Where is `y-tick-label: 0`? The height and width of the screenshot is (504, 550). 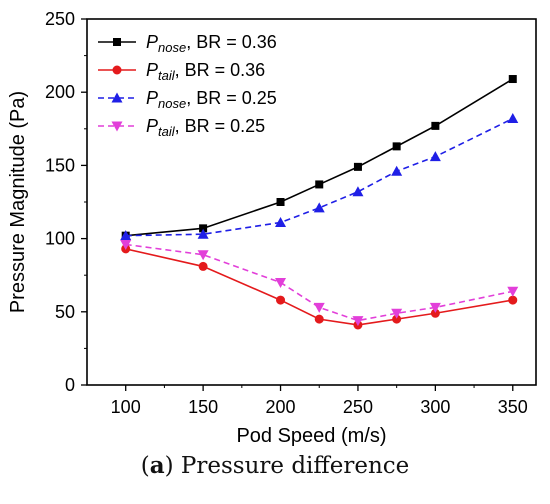
y-tick-label: 0 is located at coordinates (70, 385).